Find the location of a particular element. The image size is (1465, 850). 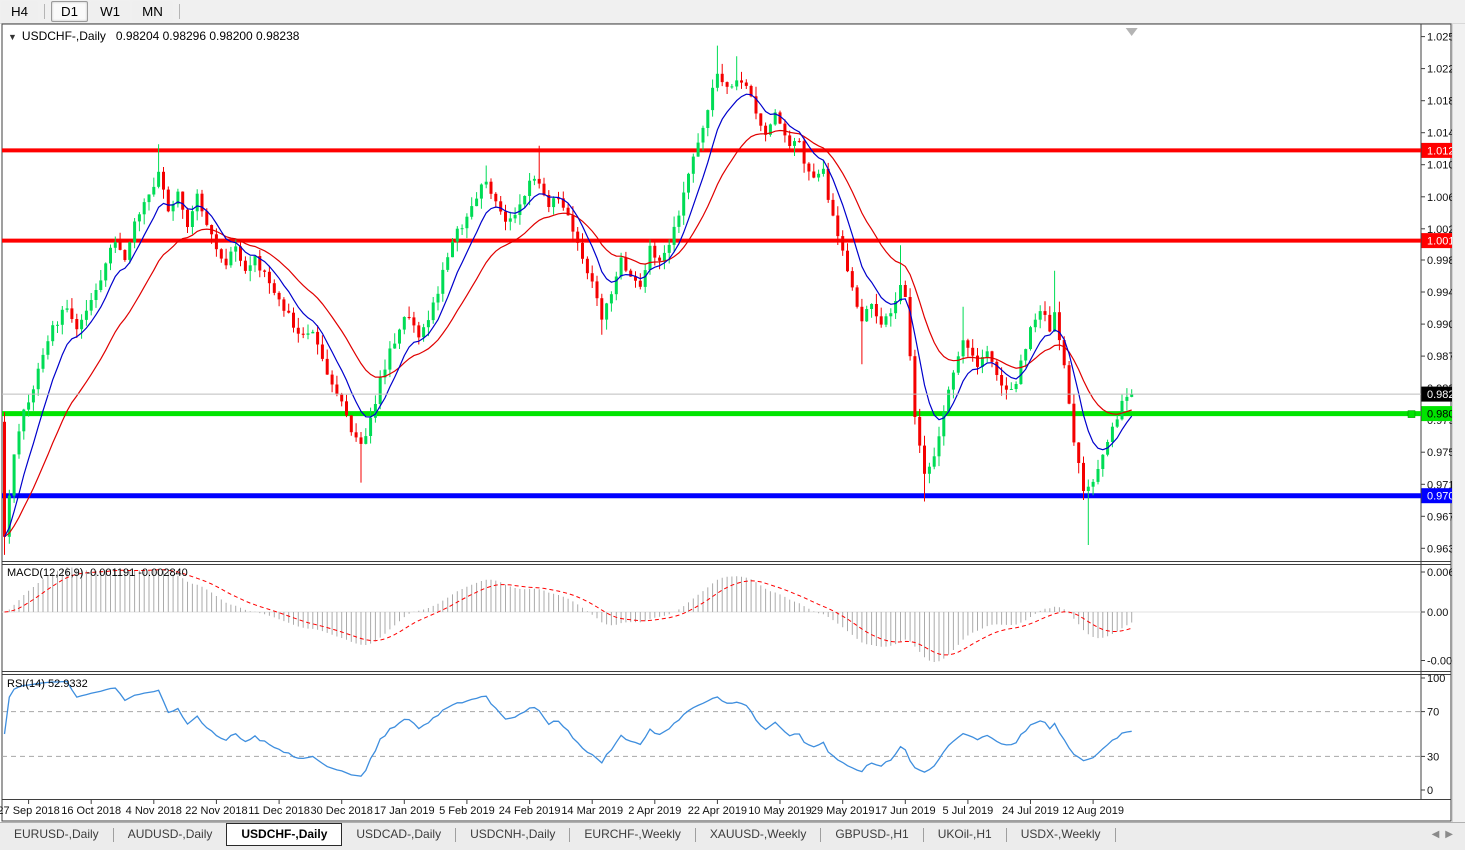

svg-text: 17 Jan 2019 is located at coordinates (404, 811).